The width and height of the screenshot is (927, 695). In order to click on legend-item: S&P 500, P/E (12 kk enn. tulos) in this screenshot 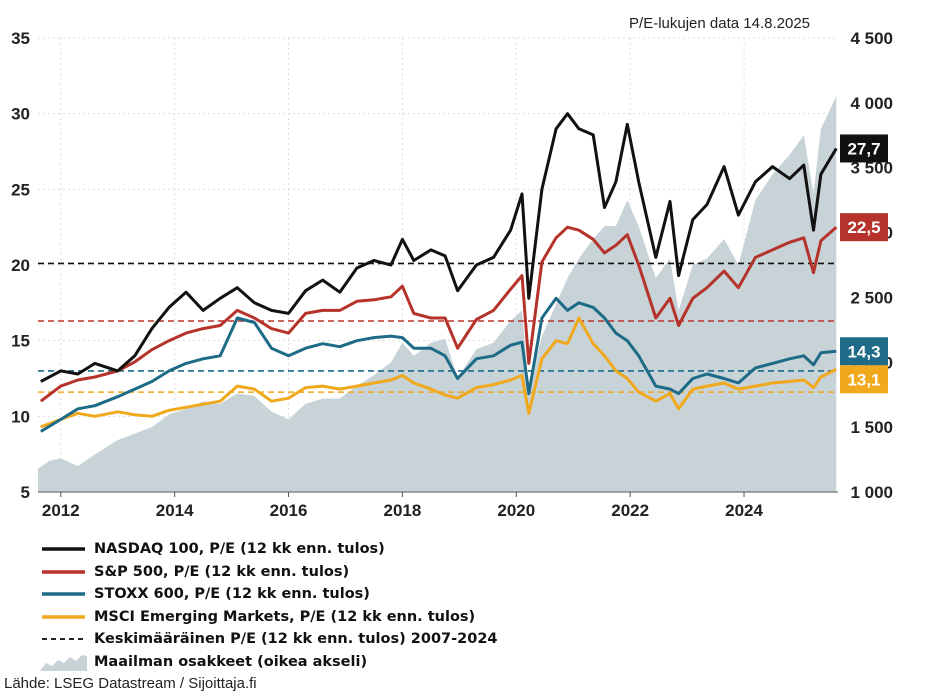, I will do `click(269, 572)`.